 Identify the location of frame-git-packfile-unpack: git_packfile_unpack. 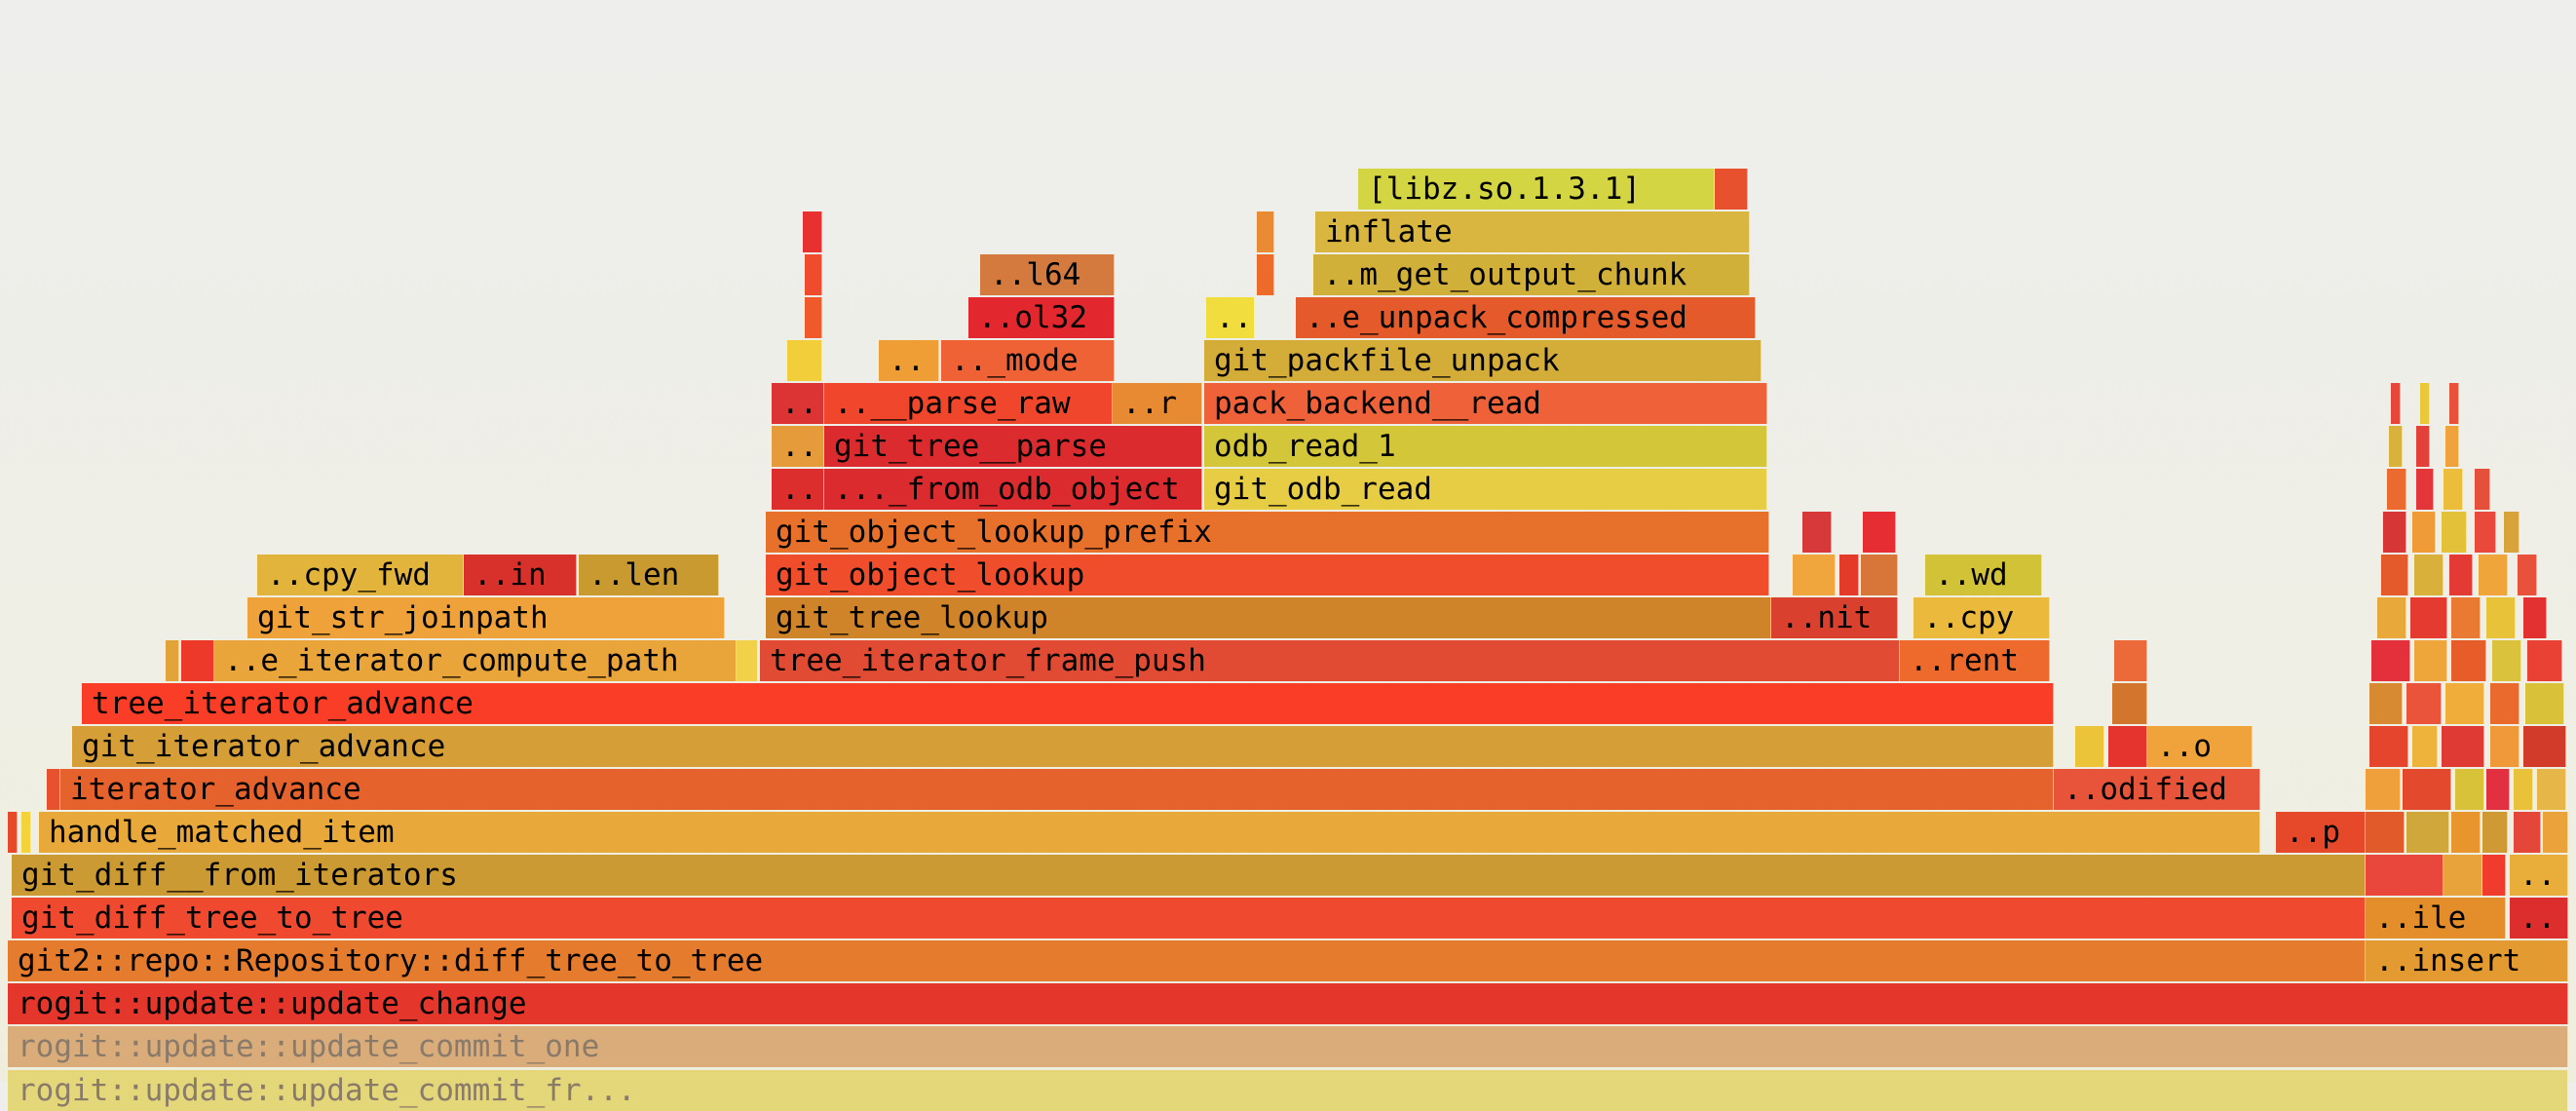
(1483, 360).